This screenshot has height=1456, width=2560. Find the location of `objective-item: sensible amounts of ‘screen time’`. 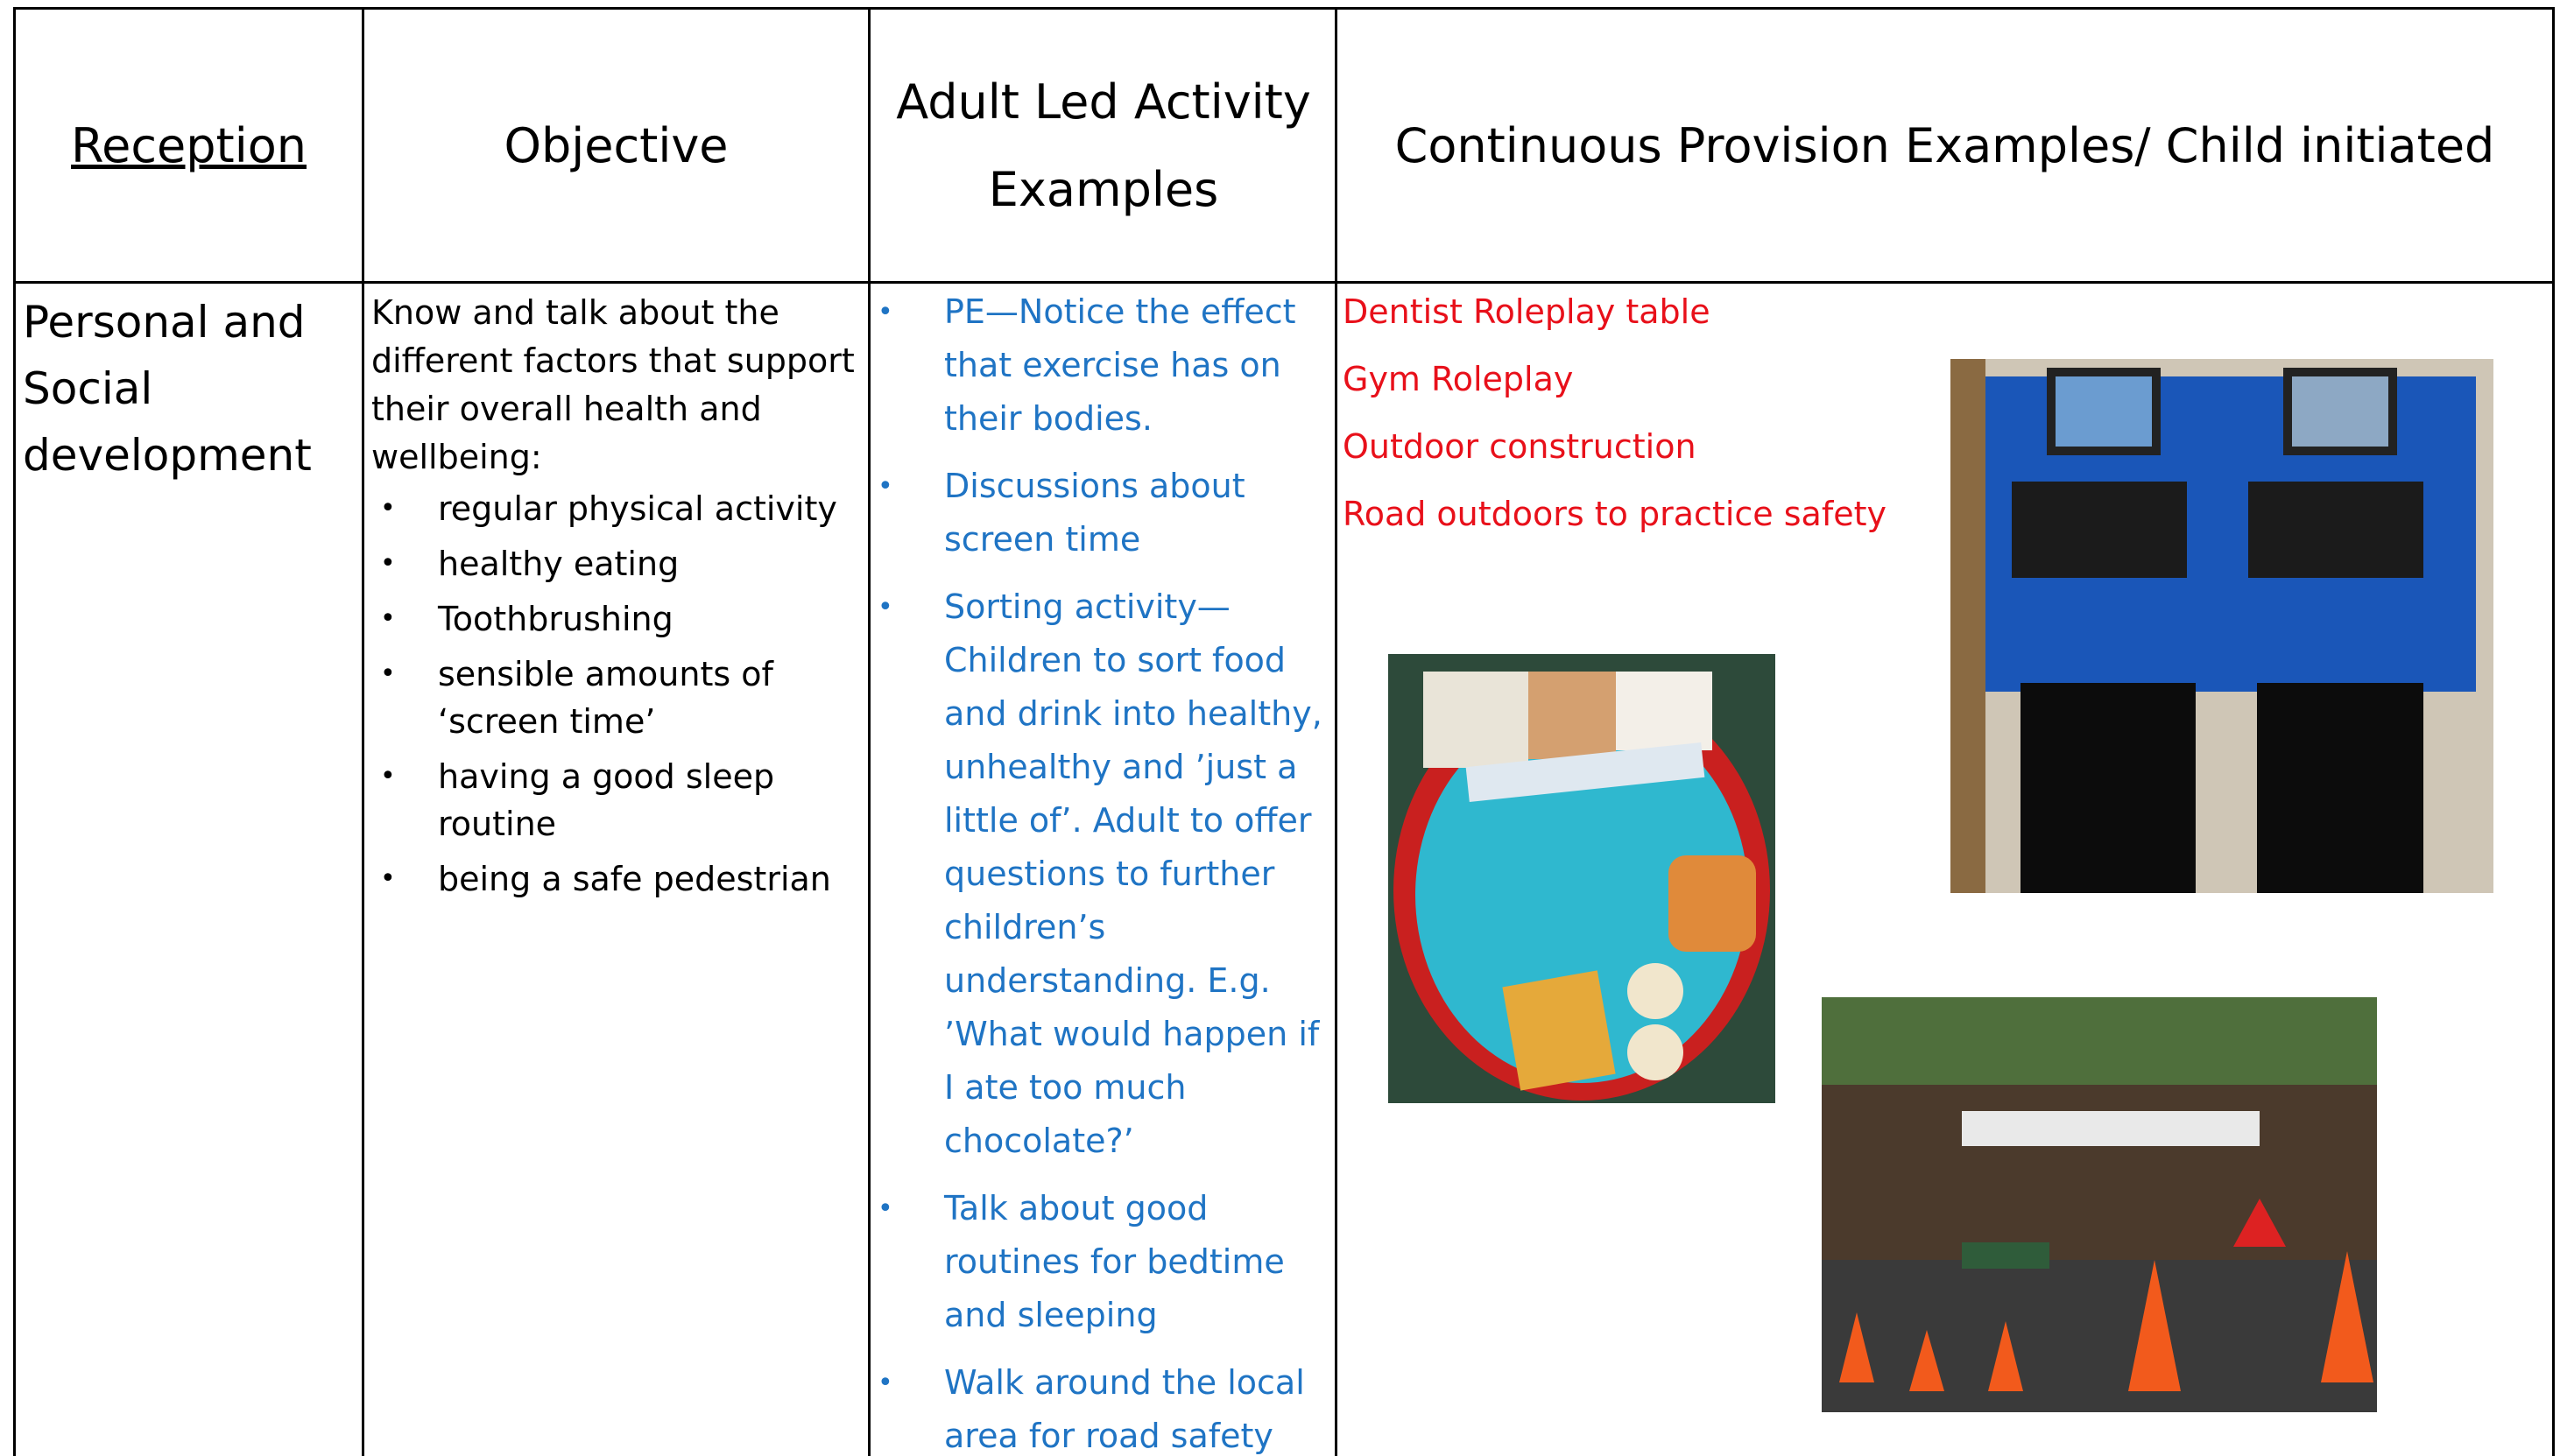

objective-item: sensible amounts of ‘screen time’ is located at coordinates (616, 698).